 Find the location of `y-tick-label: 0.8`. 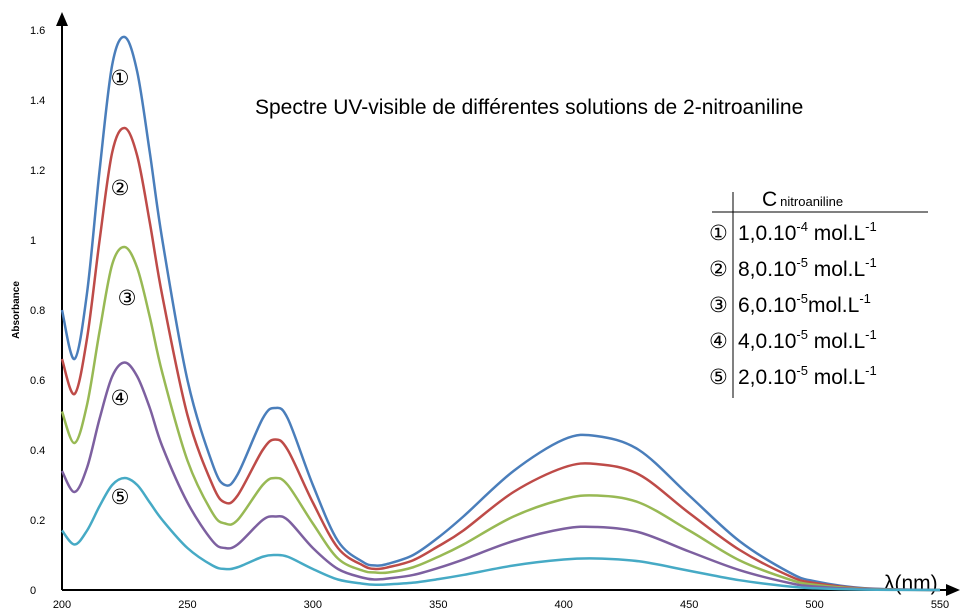

y-tick-label: 0.8 is located at coordinates (37, 311).